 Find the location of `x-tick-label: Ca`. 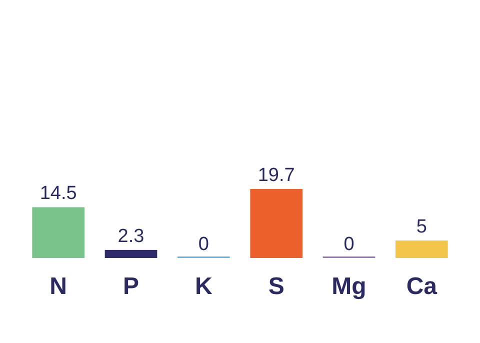

x-tick-label: Ca is located at coordinates (422, 286).